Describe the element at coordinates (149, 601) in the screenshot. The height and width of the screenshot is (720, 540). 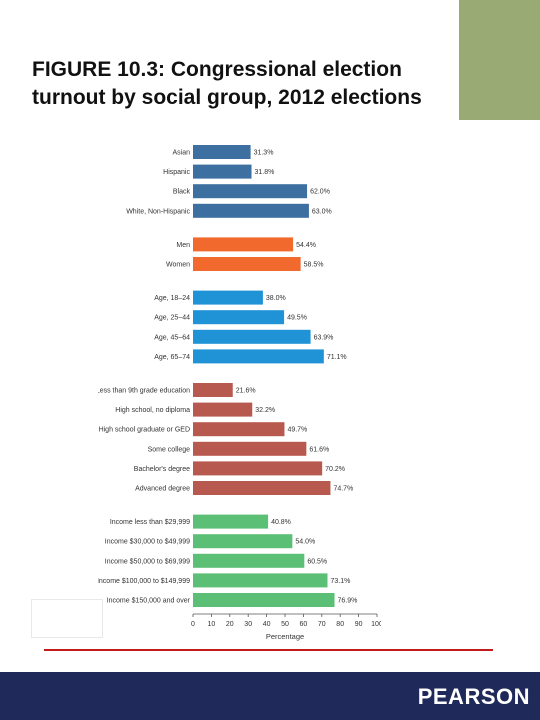
I see `bar-category-label: Income $150,000 and over` at that location.